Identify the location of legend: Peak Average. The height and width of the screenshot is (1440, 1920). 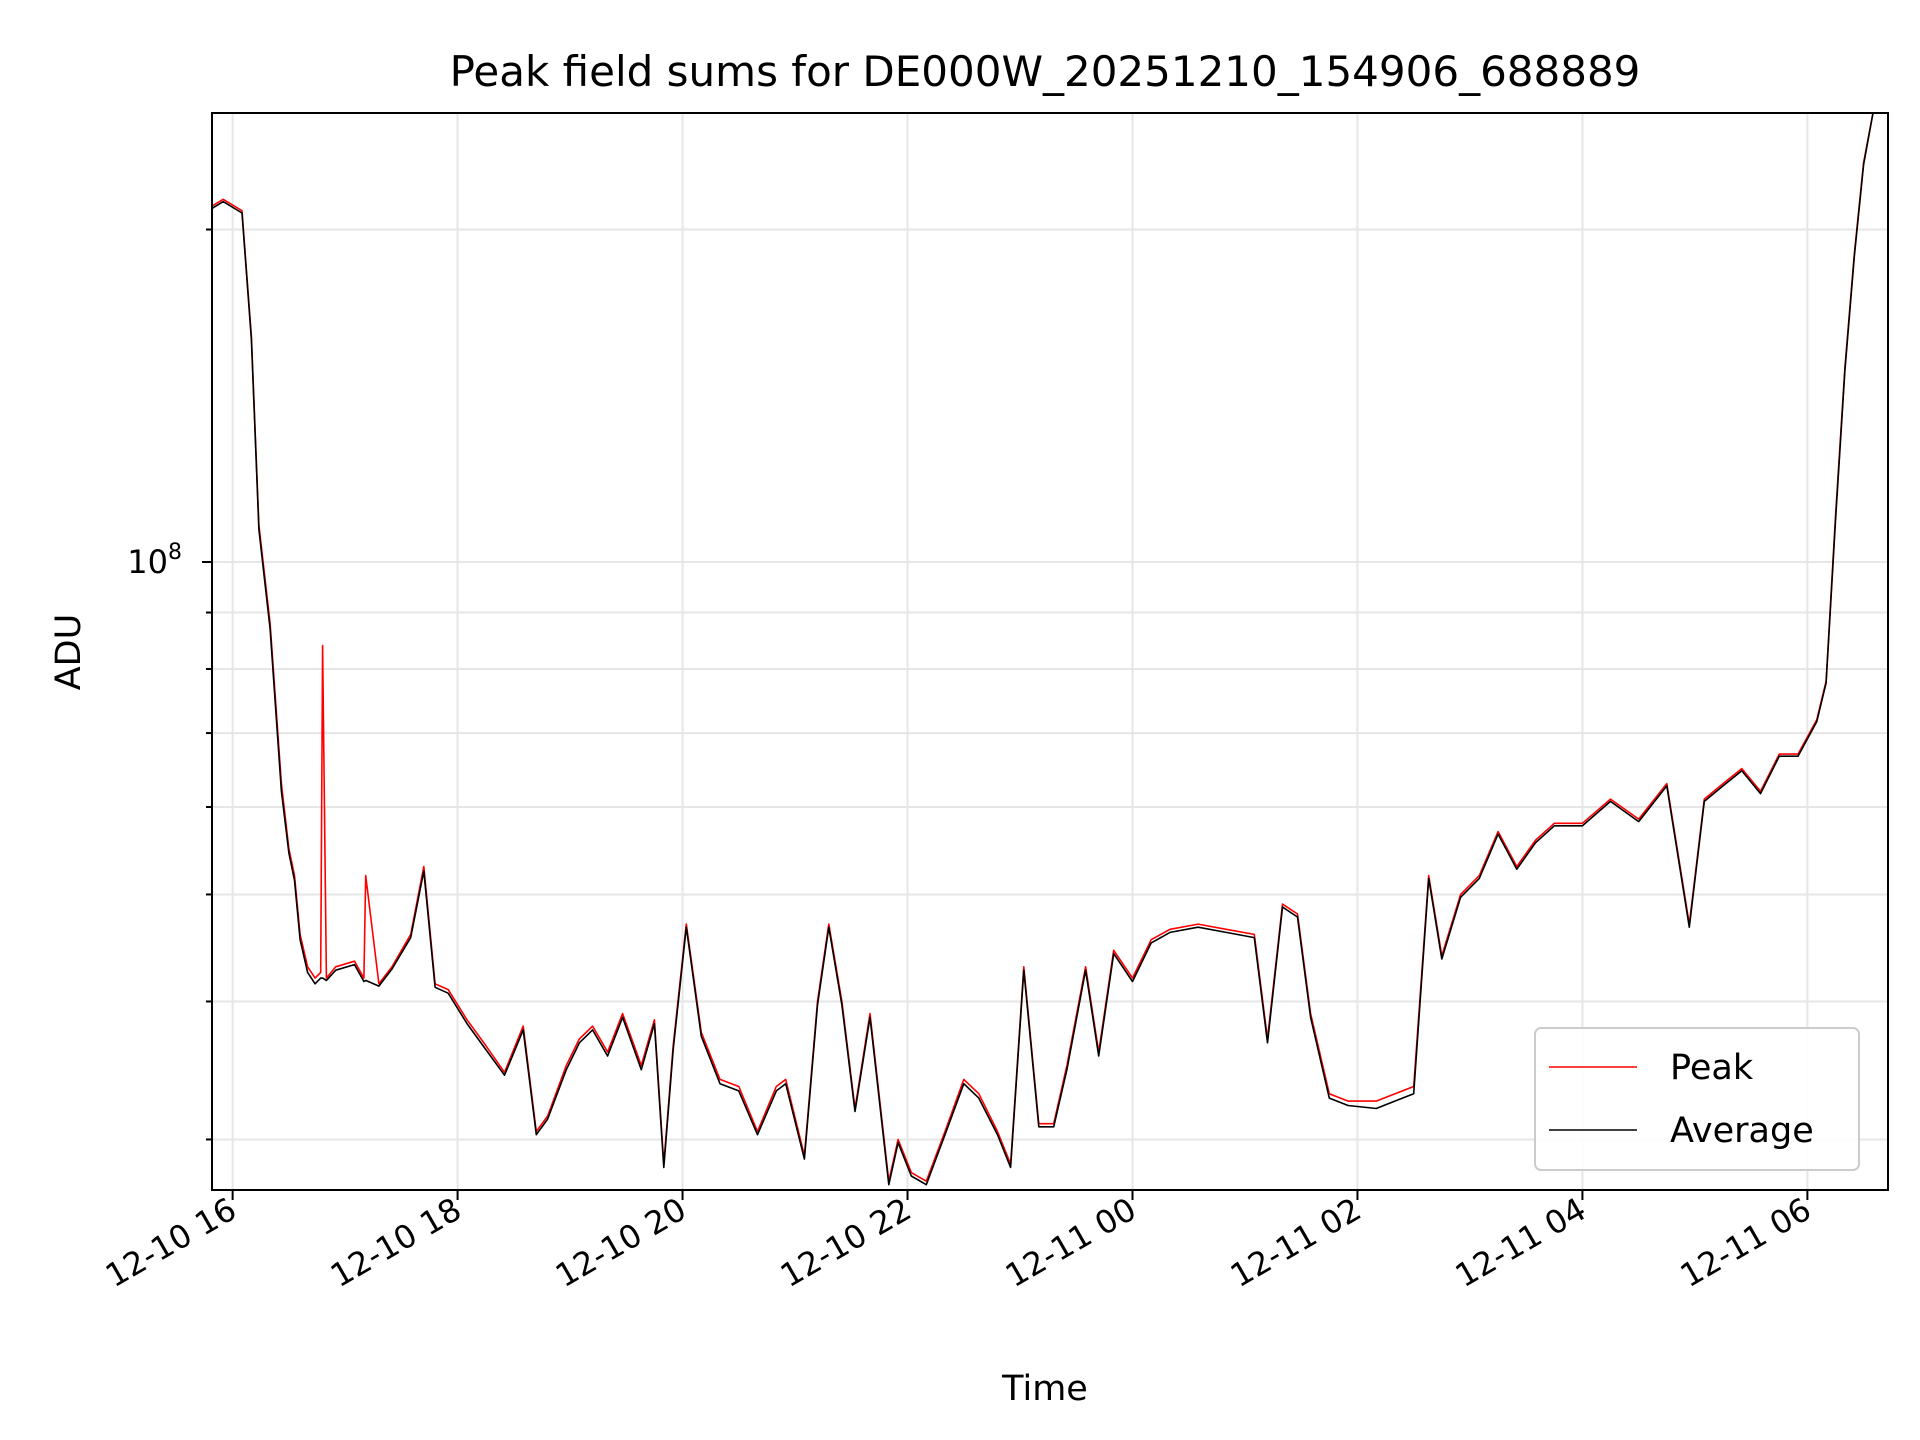
(1697, 1099).